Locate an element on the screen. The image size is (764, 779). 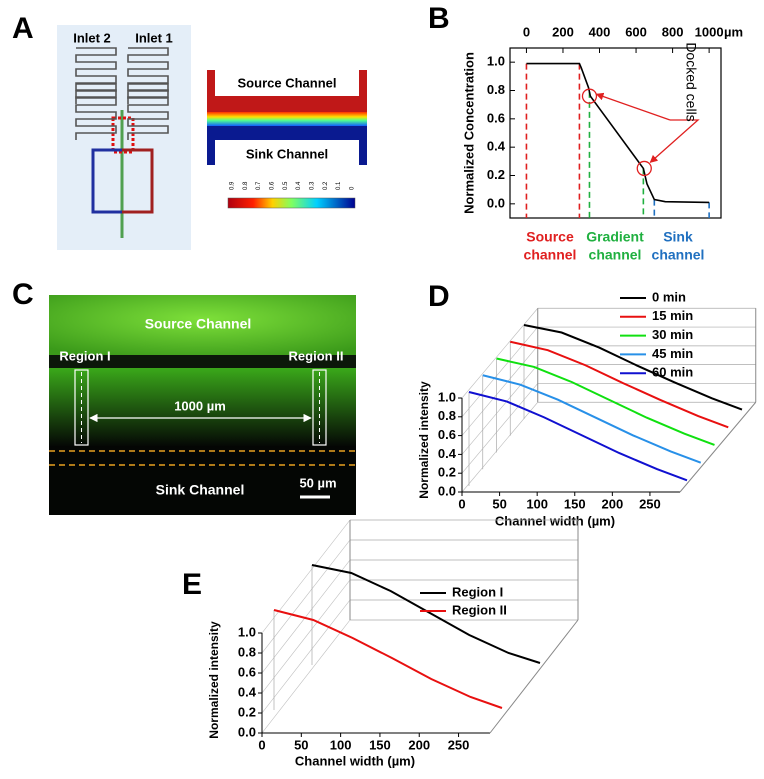
plot-frame is located at coordinates (615, 133).